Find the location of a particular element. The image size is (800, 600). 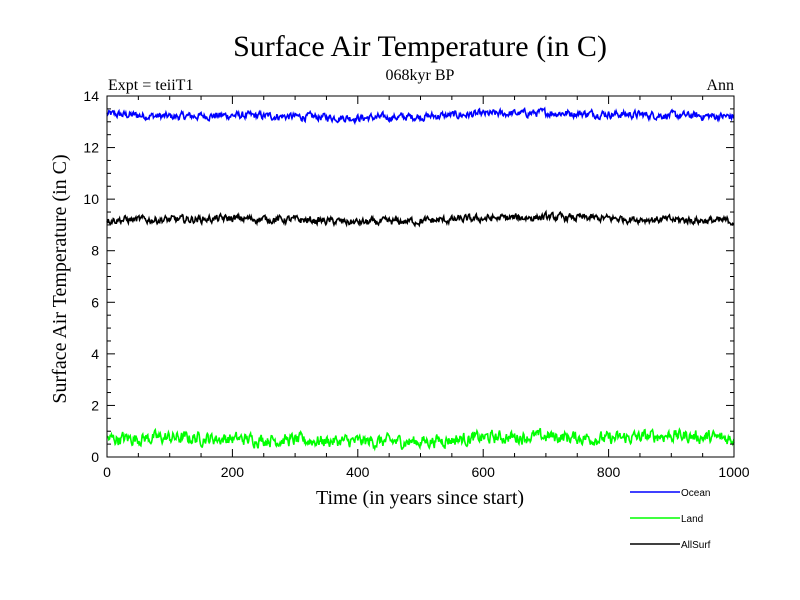

series-line-land is located at coordinates (420, 439).